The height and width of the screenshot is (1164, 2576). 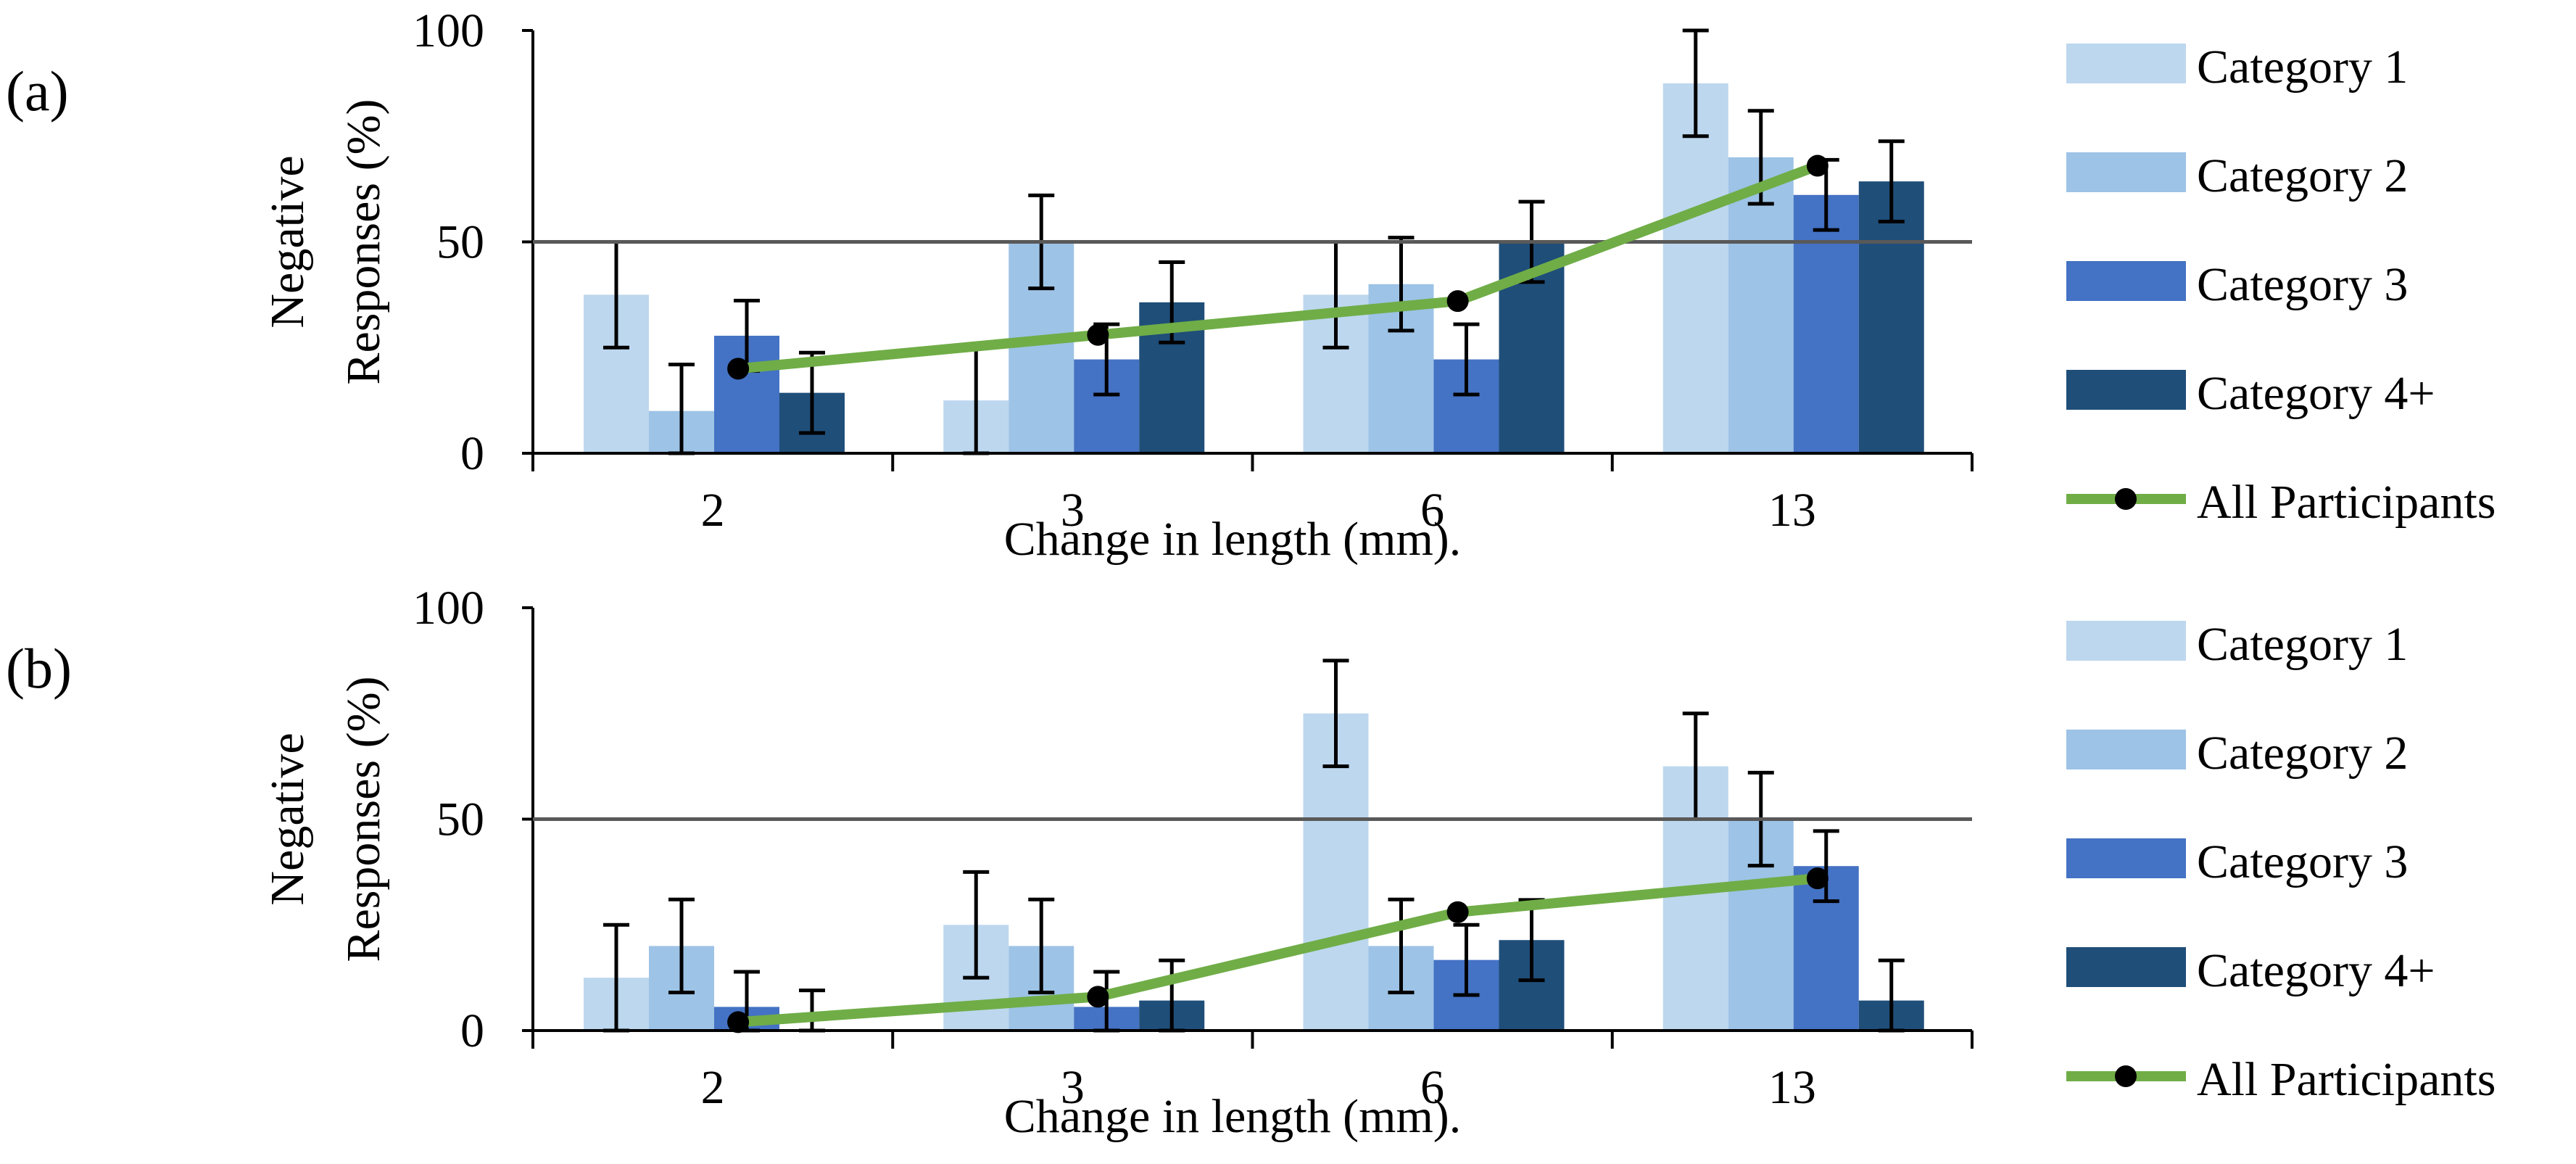 What do you see at coordinates (38, 91) in the screenshot?
I see `panel-label: (a)` at bounding box center [38, 91].